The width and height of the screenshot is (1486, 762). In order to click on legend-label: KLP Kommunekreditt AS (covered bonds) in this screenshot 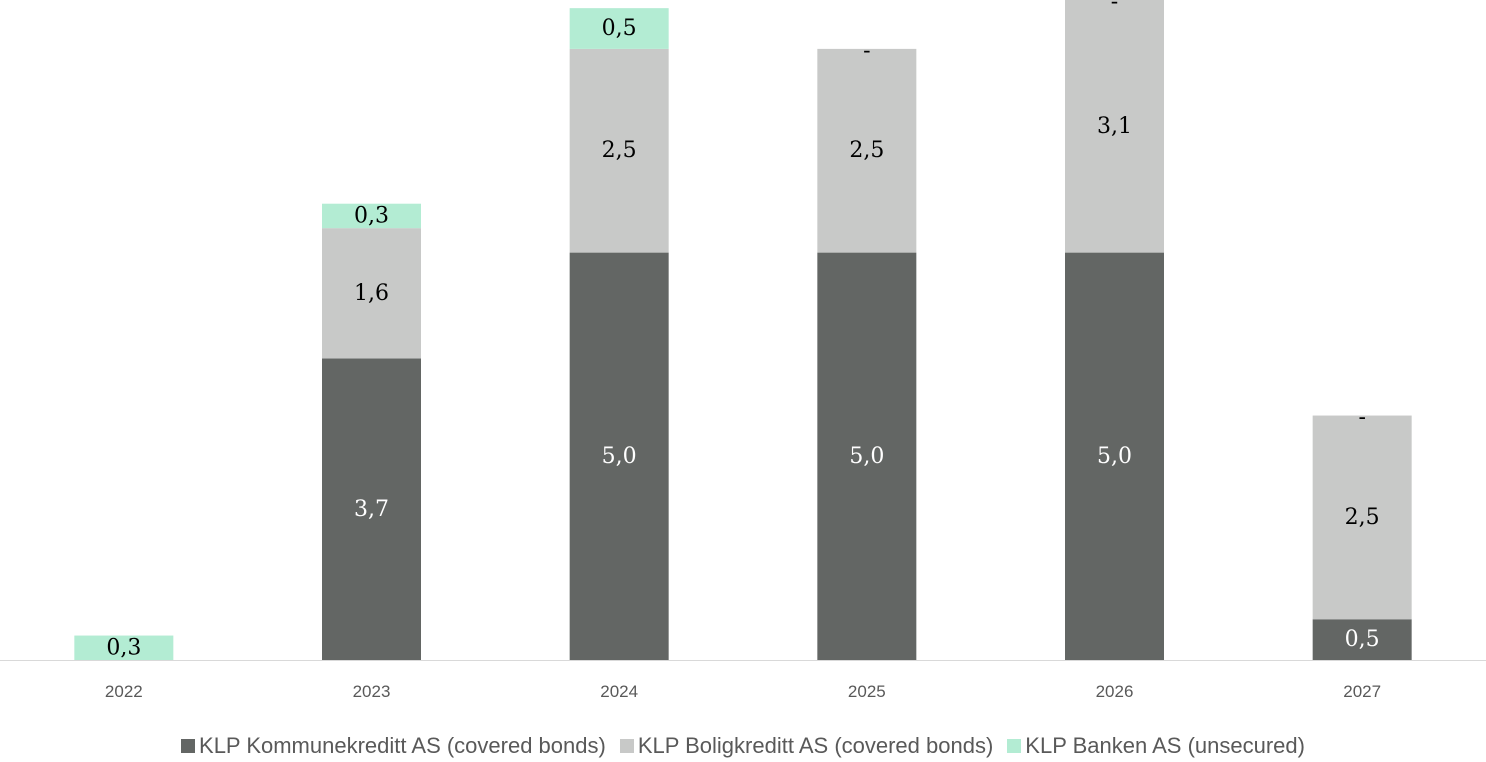, I will do `click(402, 745)`.